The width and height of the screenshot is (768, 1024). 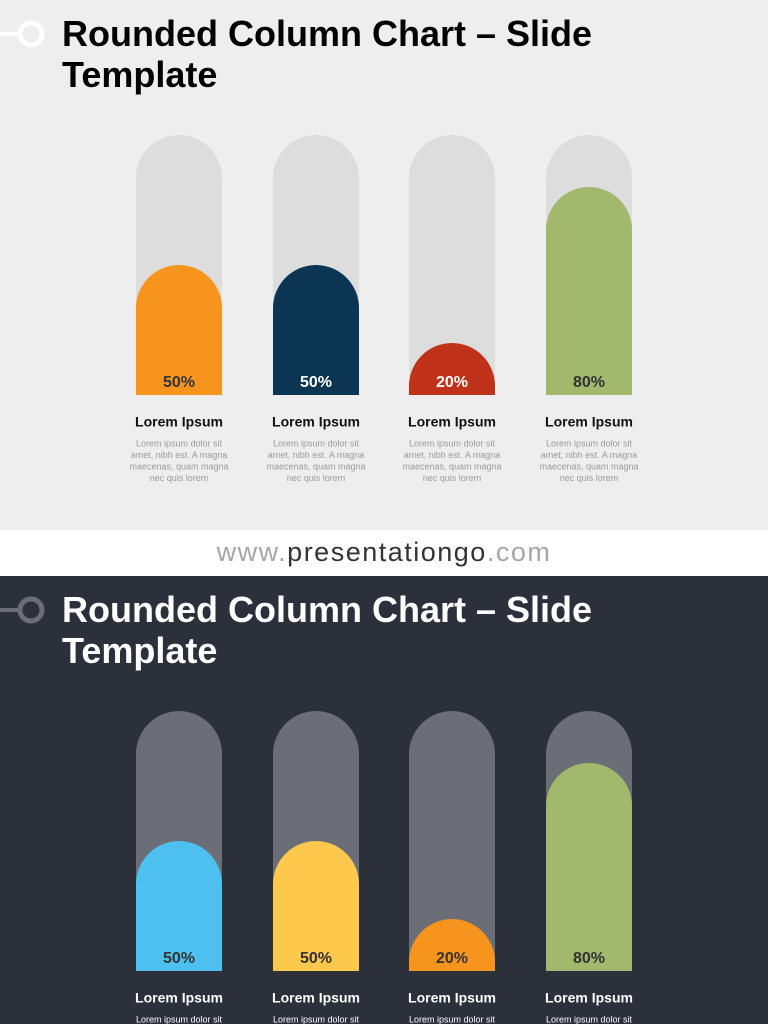 I want to click on footer-part: presentationgo, so click(x=387, y=552).